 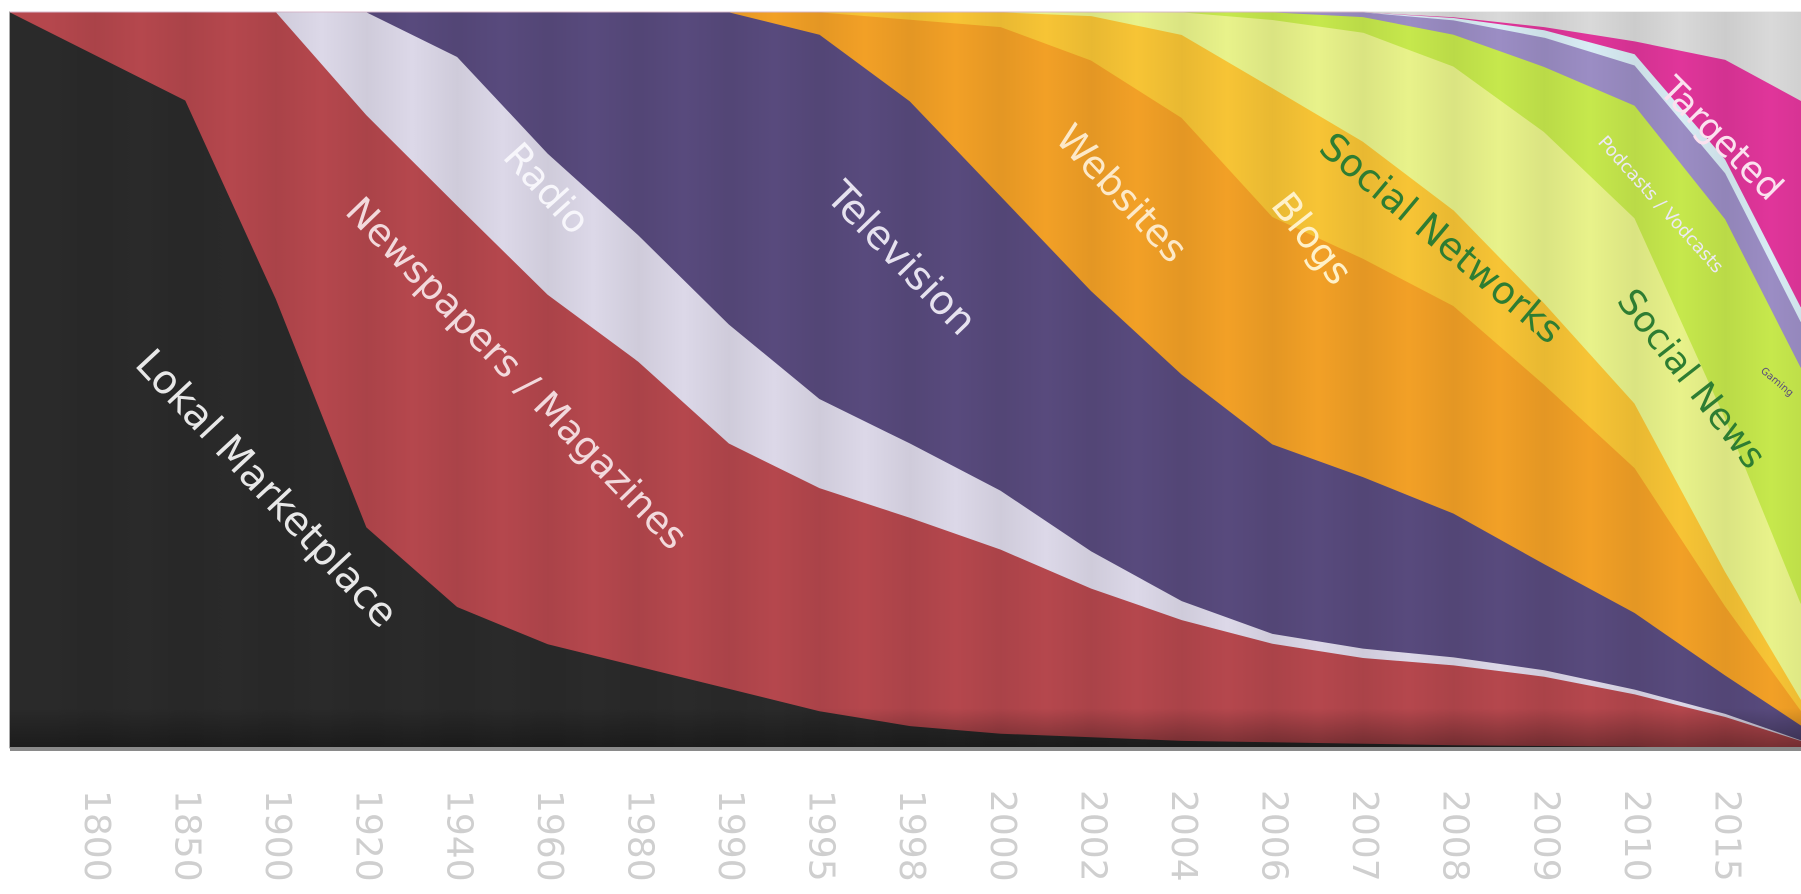 What do you see at coordinates (1799, 836) in the screenshot?
I see `tick-label-2020: 2020` at bounding box center [1799, 836].